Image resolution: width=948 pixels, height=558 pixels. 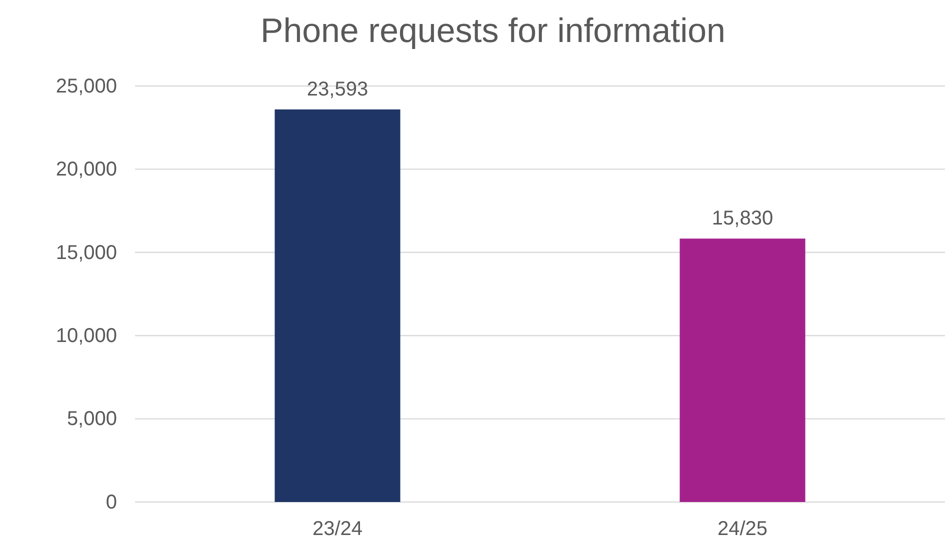 What do you see at coordinates (493, 31) in the screenshot?
I see `chart-title: Phone requests for information` at bounding box center [493, 31].